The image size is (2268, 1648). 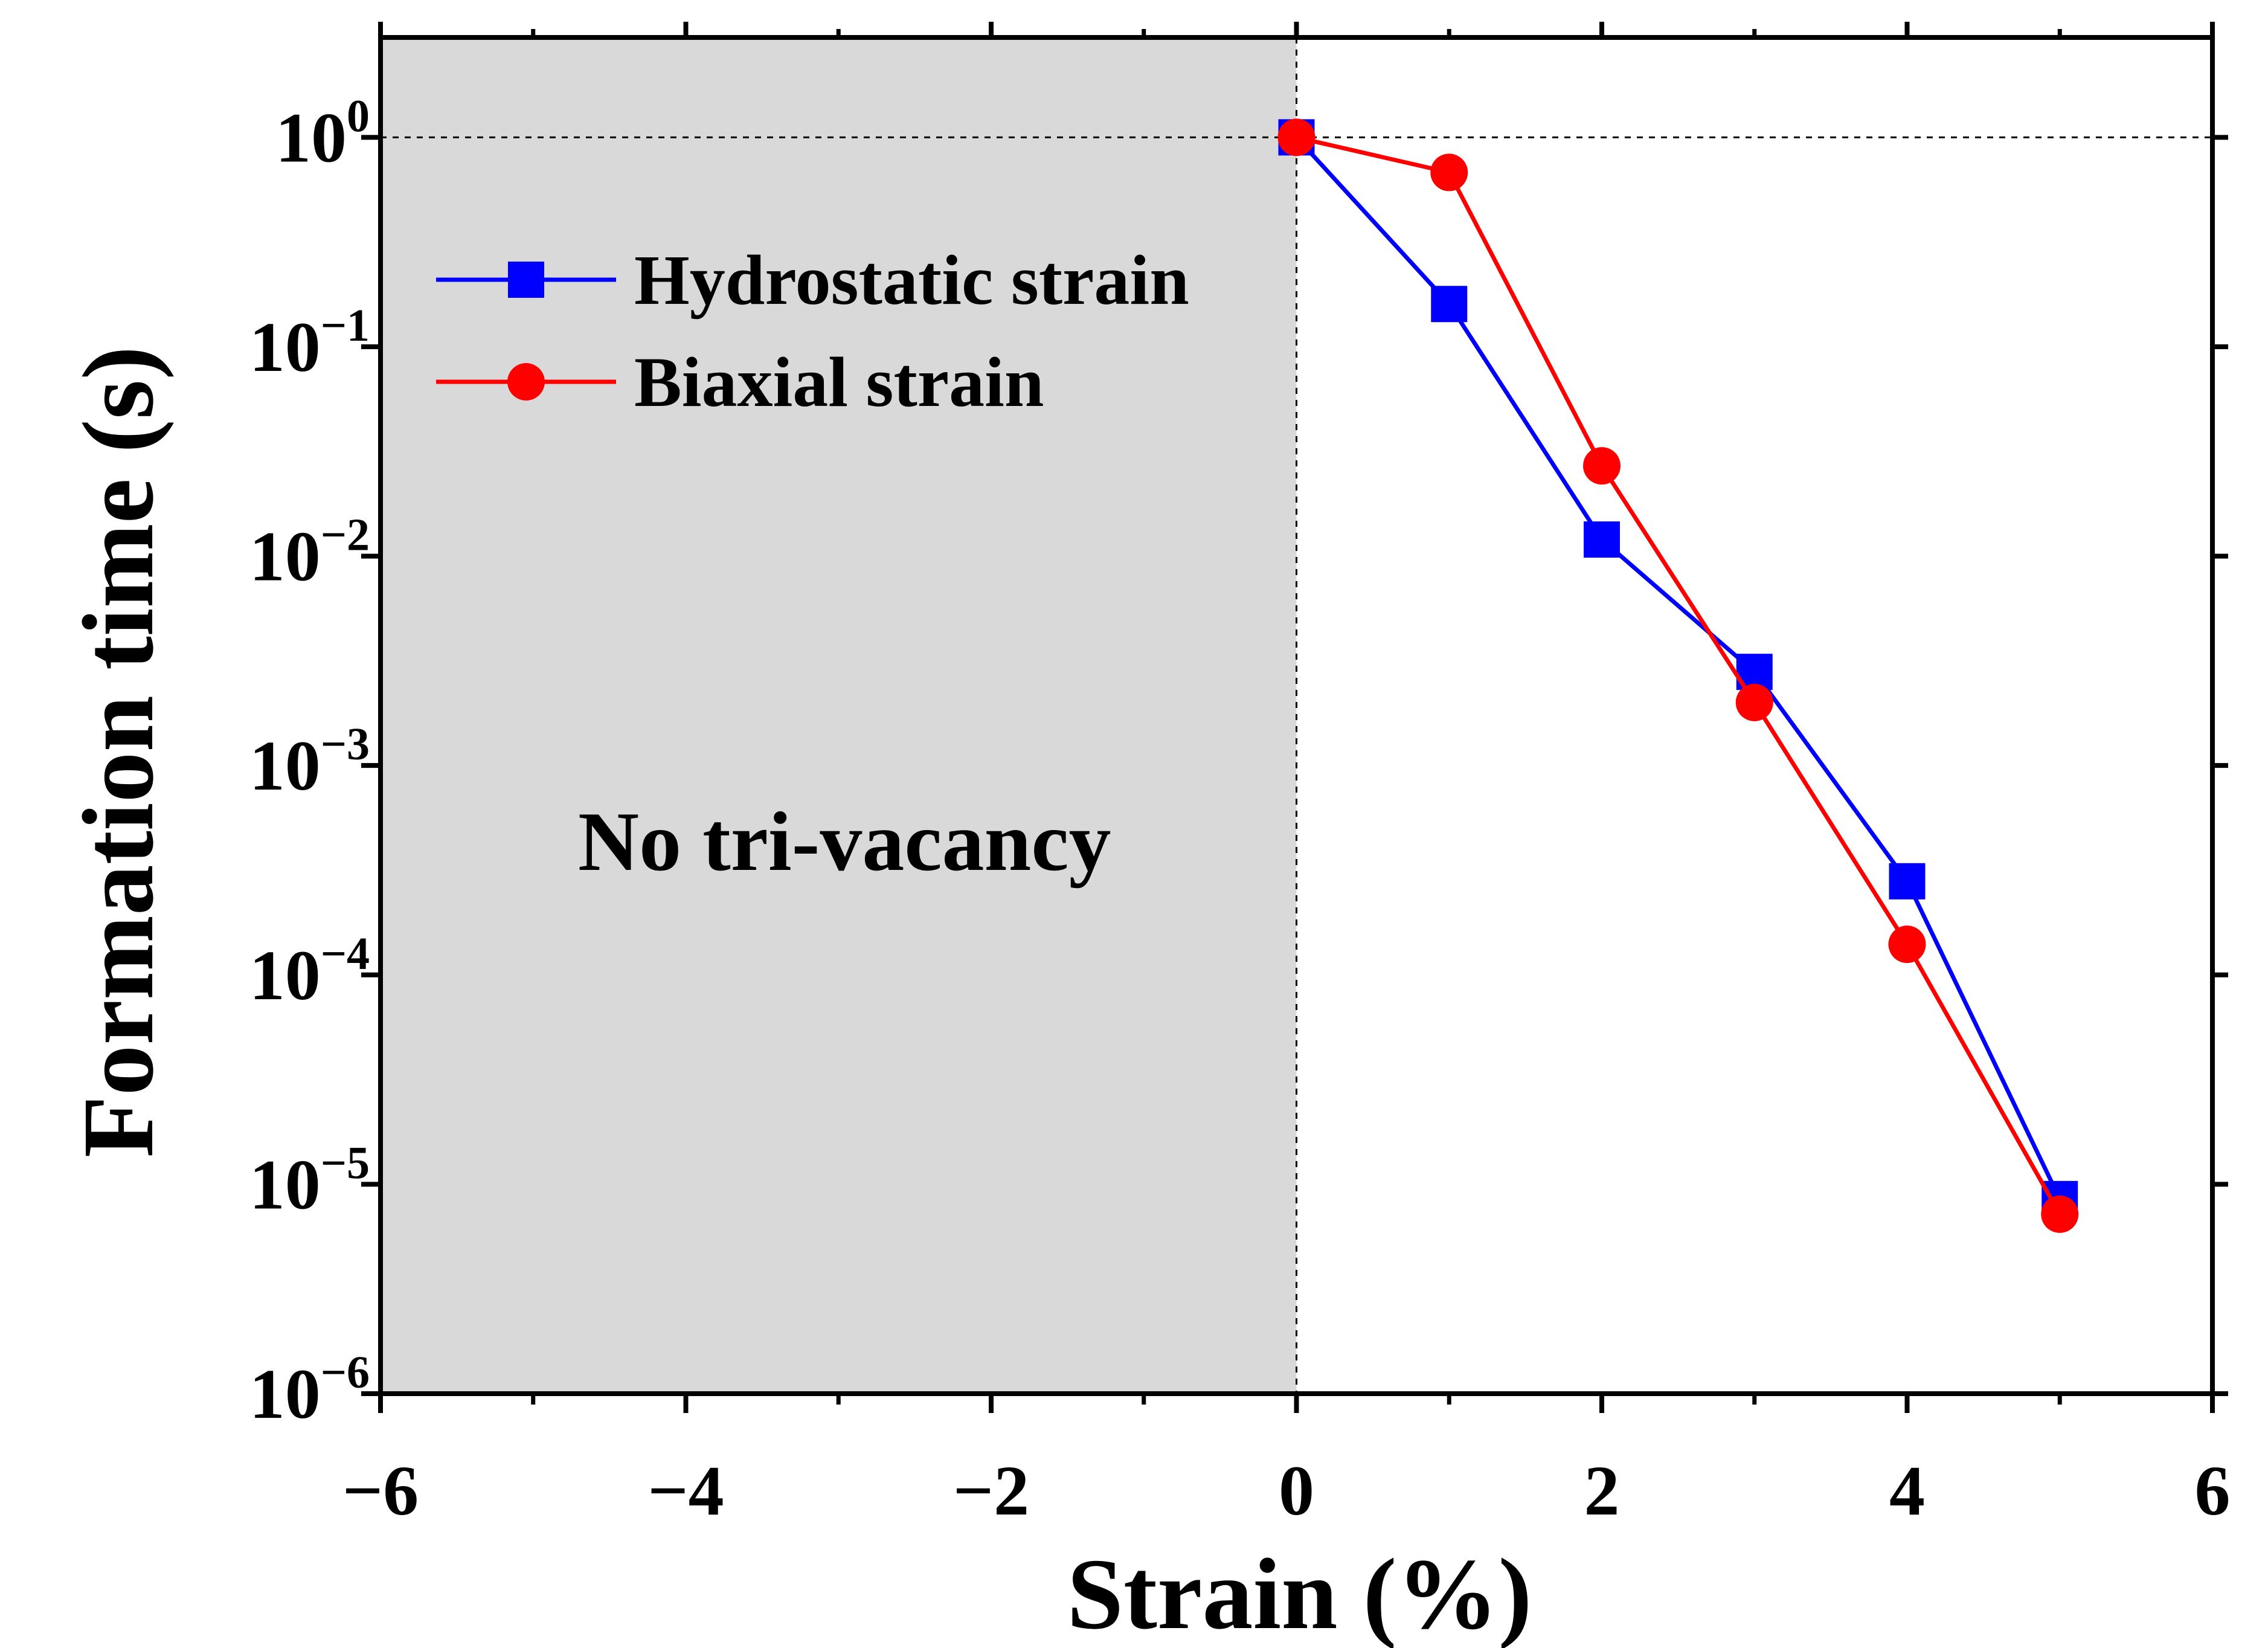 I want to click on legend-item-hydrostatic-strain: Hydrostatic strain, so click(x=813, y=280).